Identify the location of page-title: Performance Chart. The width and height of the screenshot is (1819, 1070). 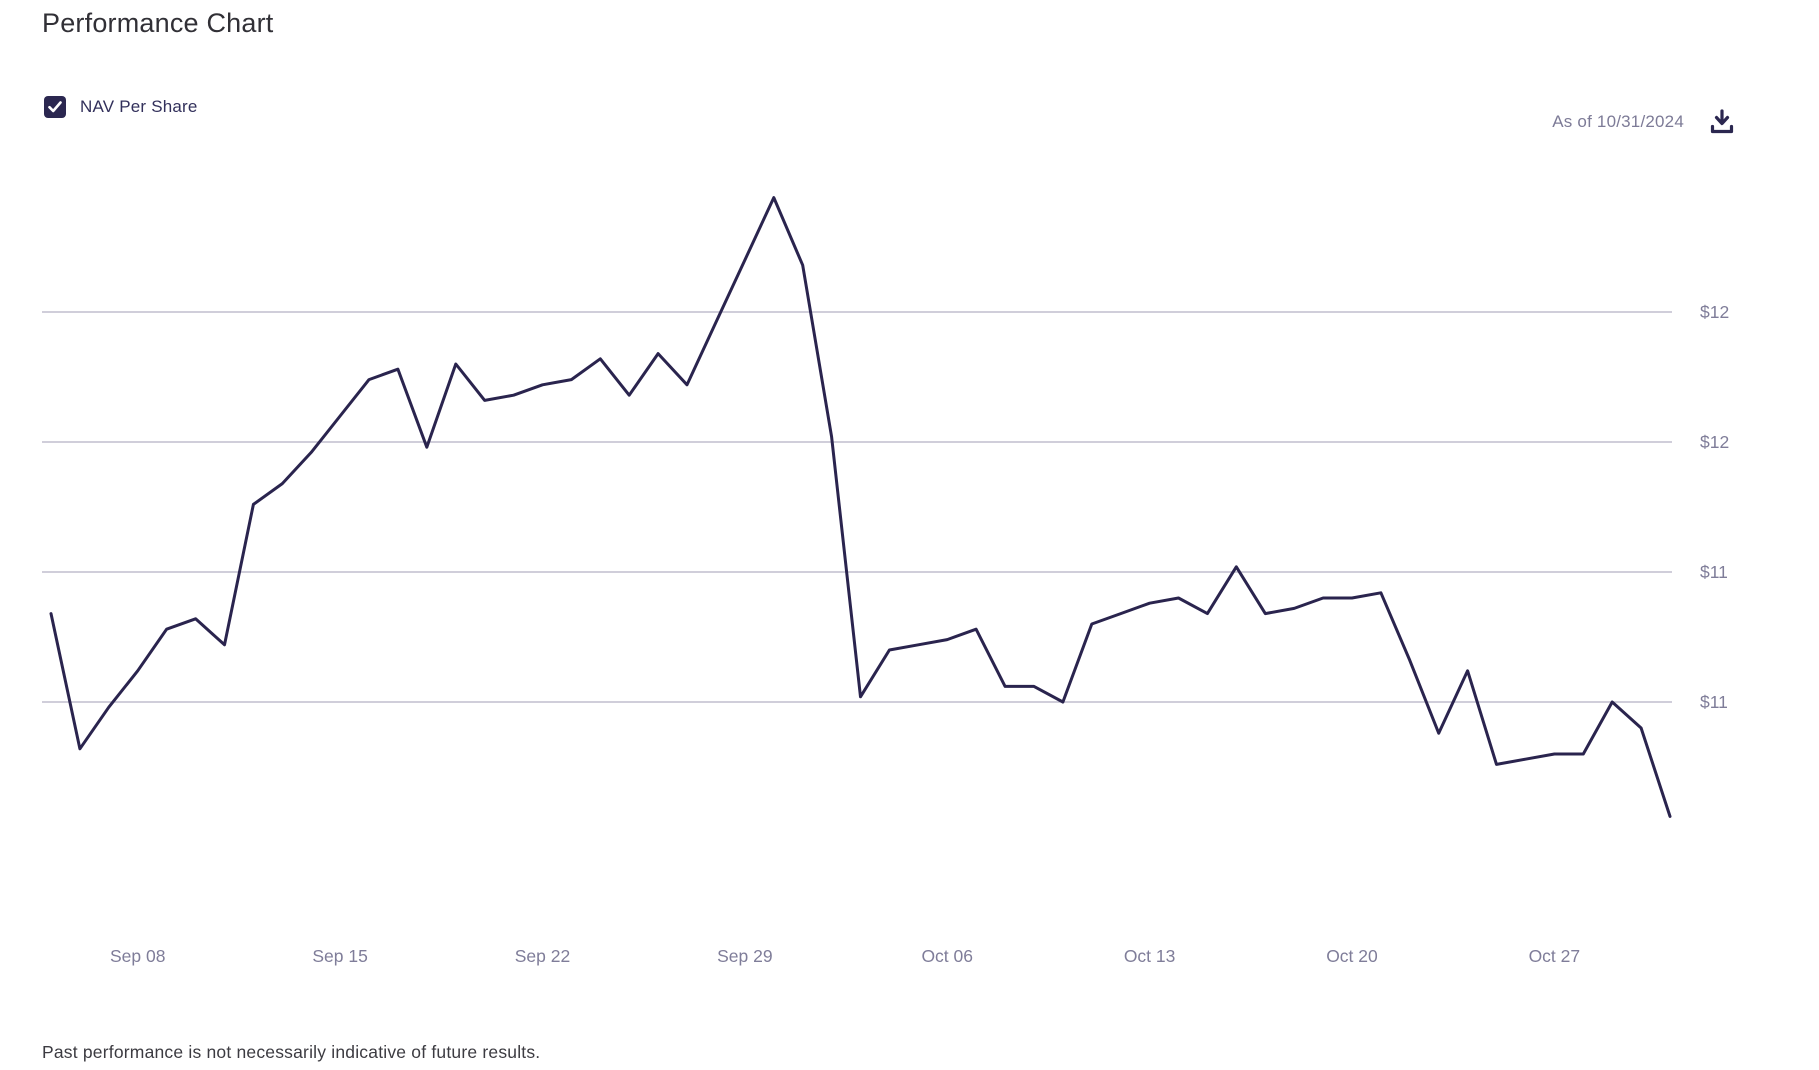
(158, 23).